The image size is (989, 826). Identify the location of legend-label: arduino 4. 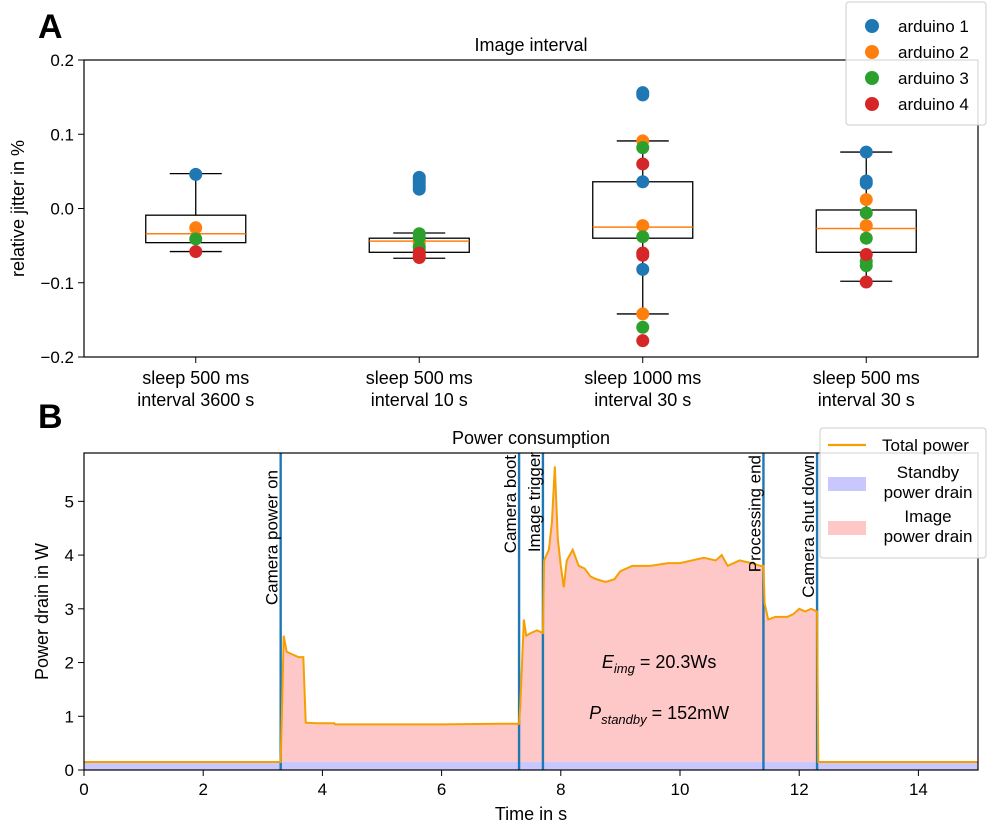
(933, 104).